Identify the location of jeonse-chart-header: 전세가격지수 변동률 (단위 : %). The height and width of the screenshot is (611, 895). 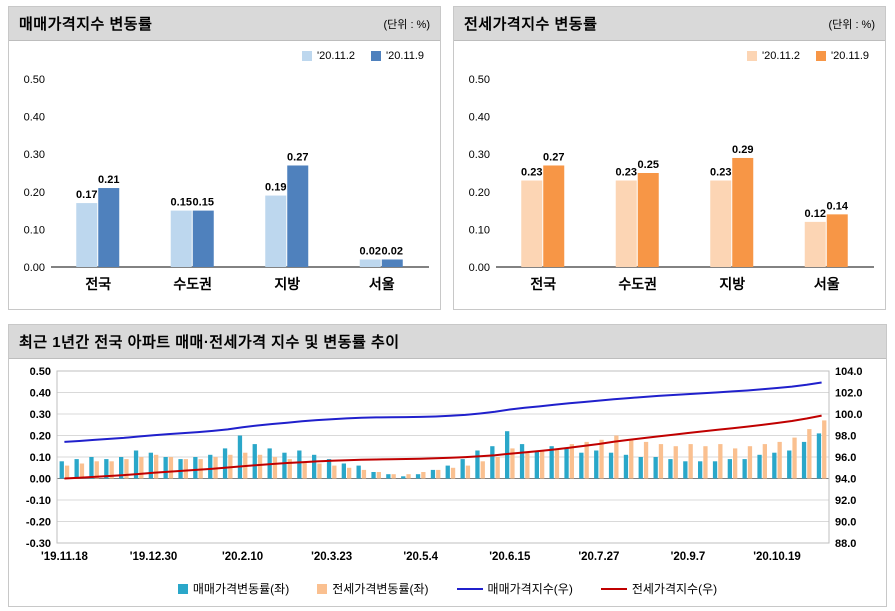
(669, 24).